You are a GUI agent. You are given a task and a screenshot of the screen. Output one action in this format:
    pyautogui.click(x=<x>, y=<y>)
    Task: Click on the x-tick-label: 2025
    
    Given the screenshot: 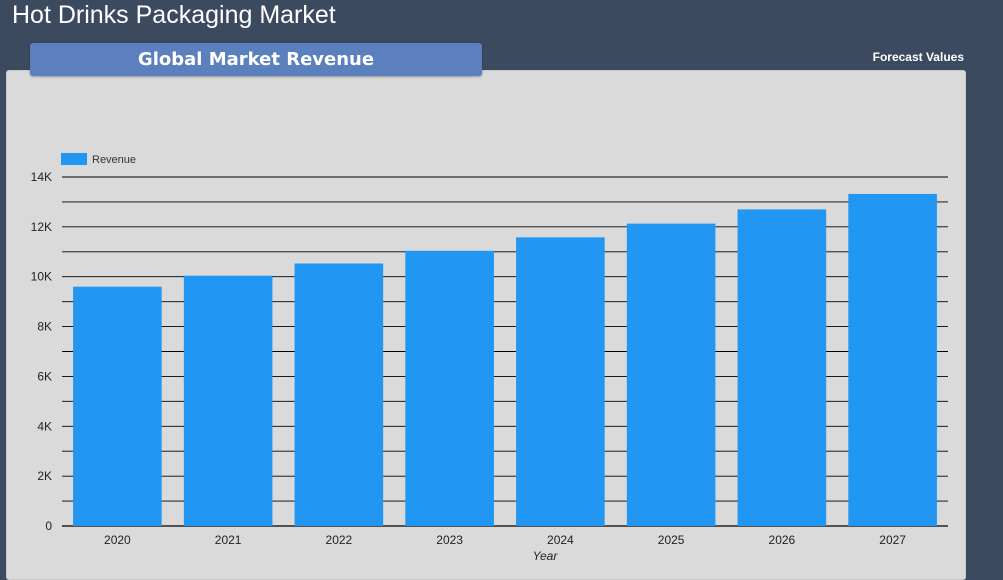 What is the action you would take?
    pyautogui.click(x=671, y=540)
    